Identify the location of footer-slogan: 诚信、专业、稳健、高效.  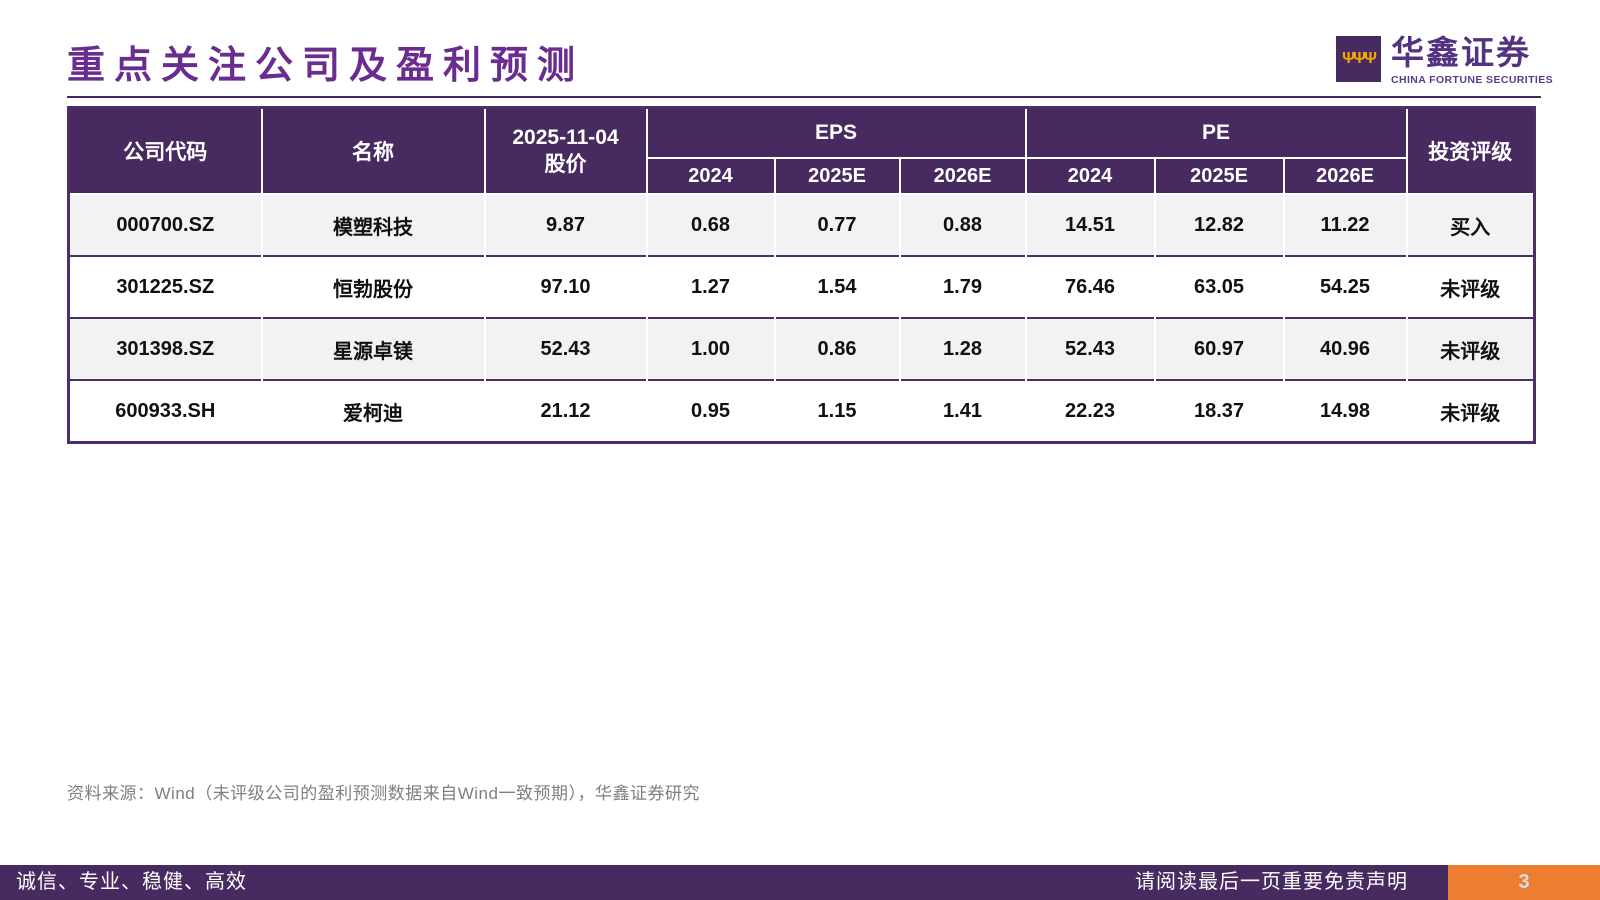
(131, 882).